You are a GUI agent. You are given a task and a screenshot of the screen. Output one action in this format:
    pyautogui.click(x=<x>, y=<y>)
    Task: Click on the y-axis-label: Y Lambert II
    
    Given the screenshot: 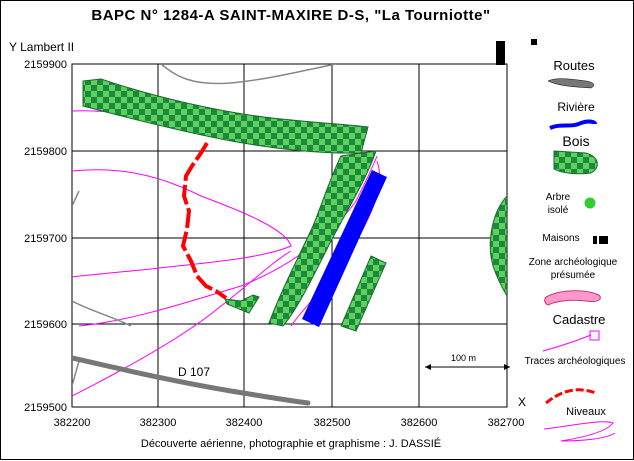 What is the action you would take?
    pyautogui.click(x=42, y=47)
    